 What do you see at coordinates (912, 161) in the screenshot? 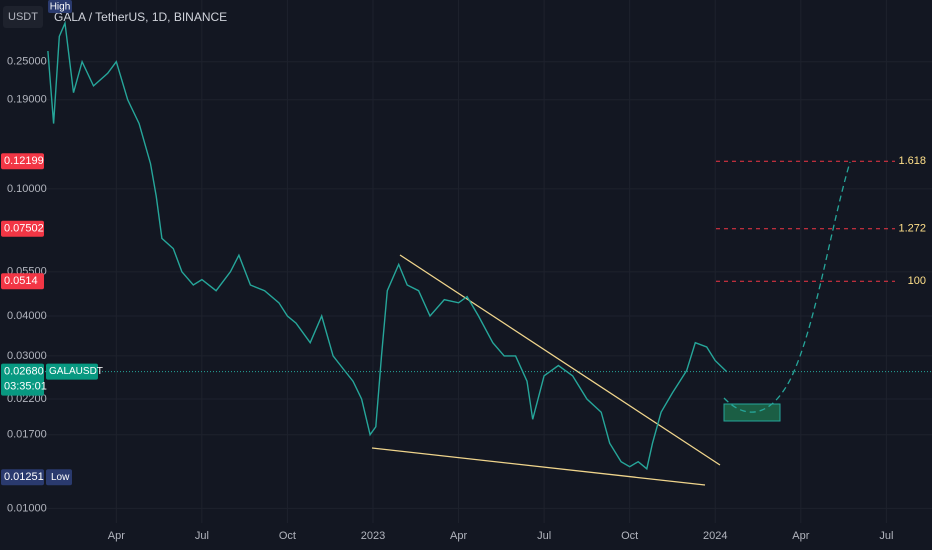
I see `fib-label: 1.618` at bounding box center [912, 161].